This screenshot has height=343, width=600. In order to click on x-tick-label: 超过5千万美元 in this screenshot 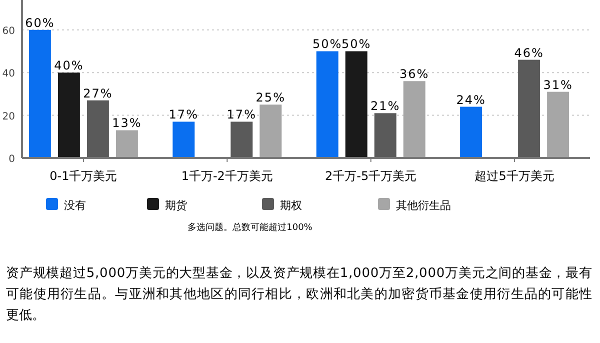, I will do `click(514, 176)`.